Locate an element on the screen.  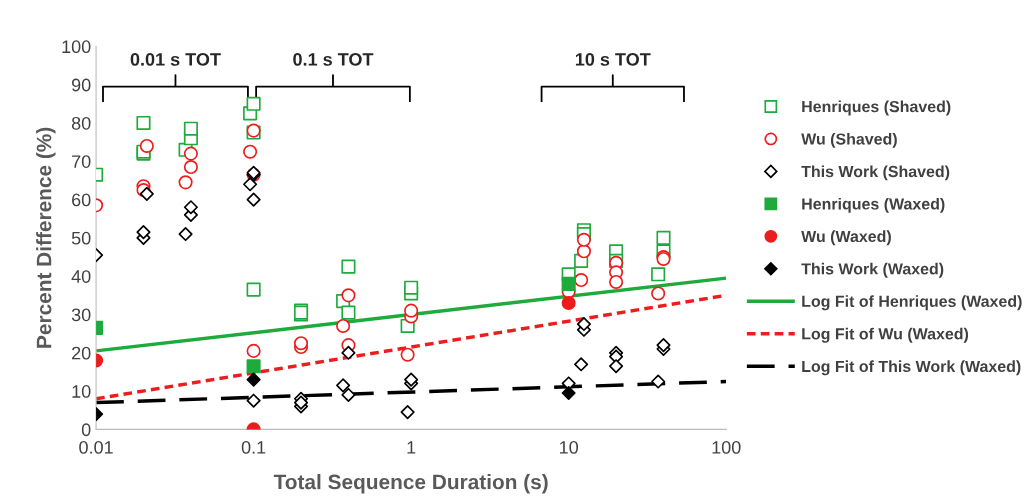
y-tick-label: 70 is located at coordinates (81, 161).